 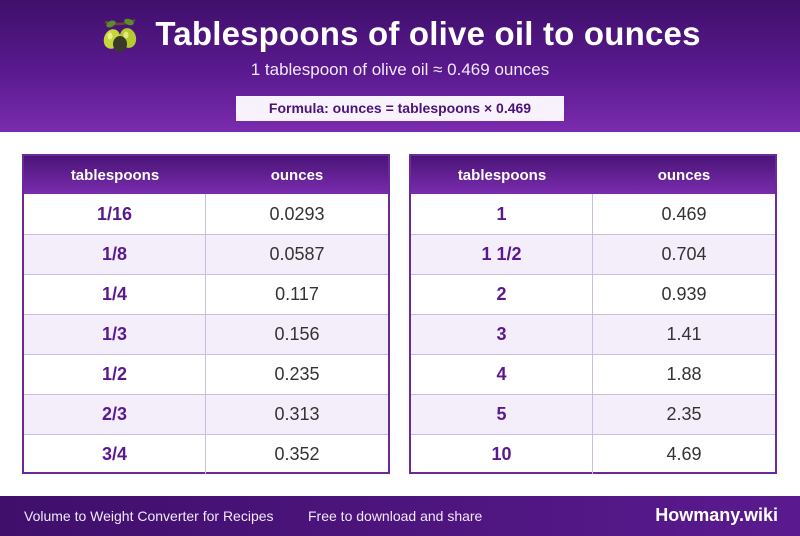 I want to click on table-row: 2 0.939, so click(x=593, y=294).